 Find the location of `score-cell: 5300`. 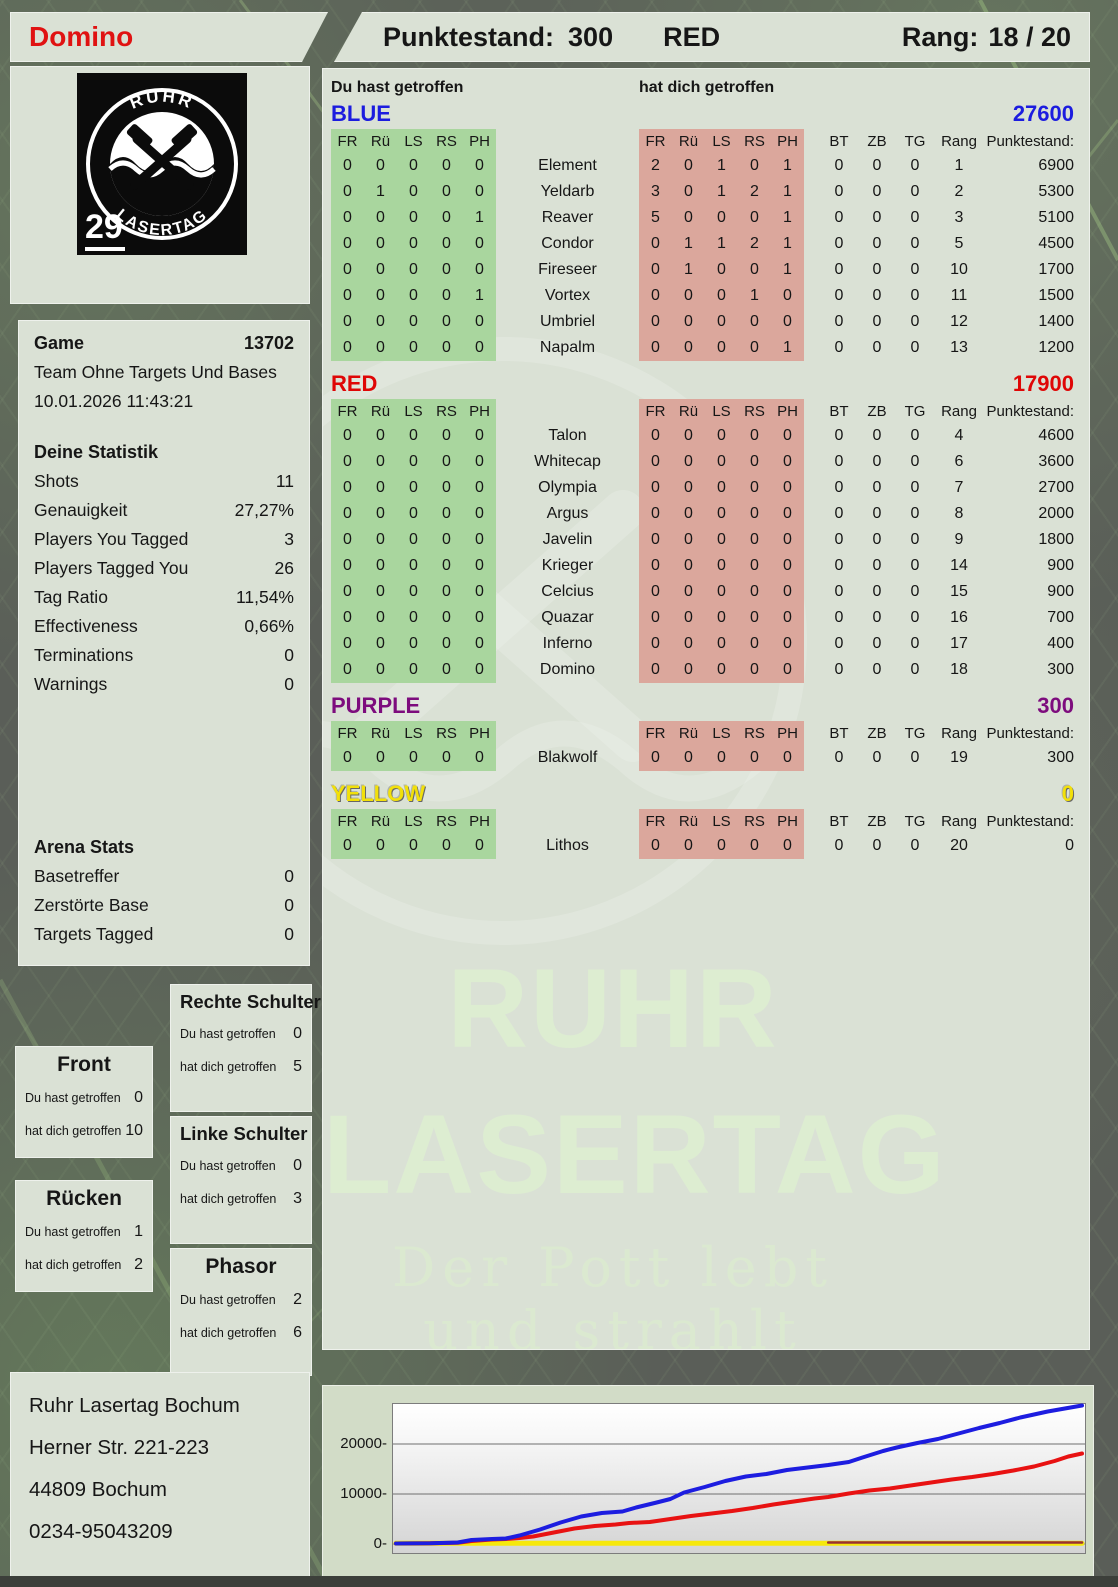

score-cell: 5300 is located at coordinates (1056, 191).